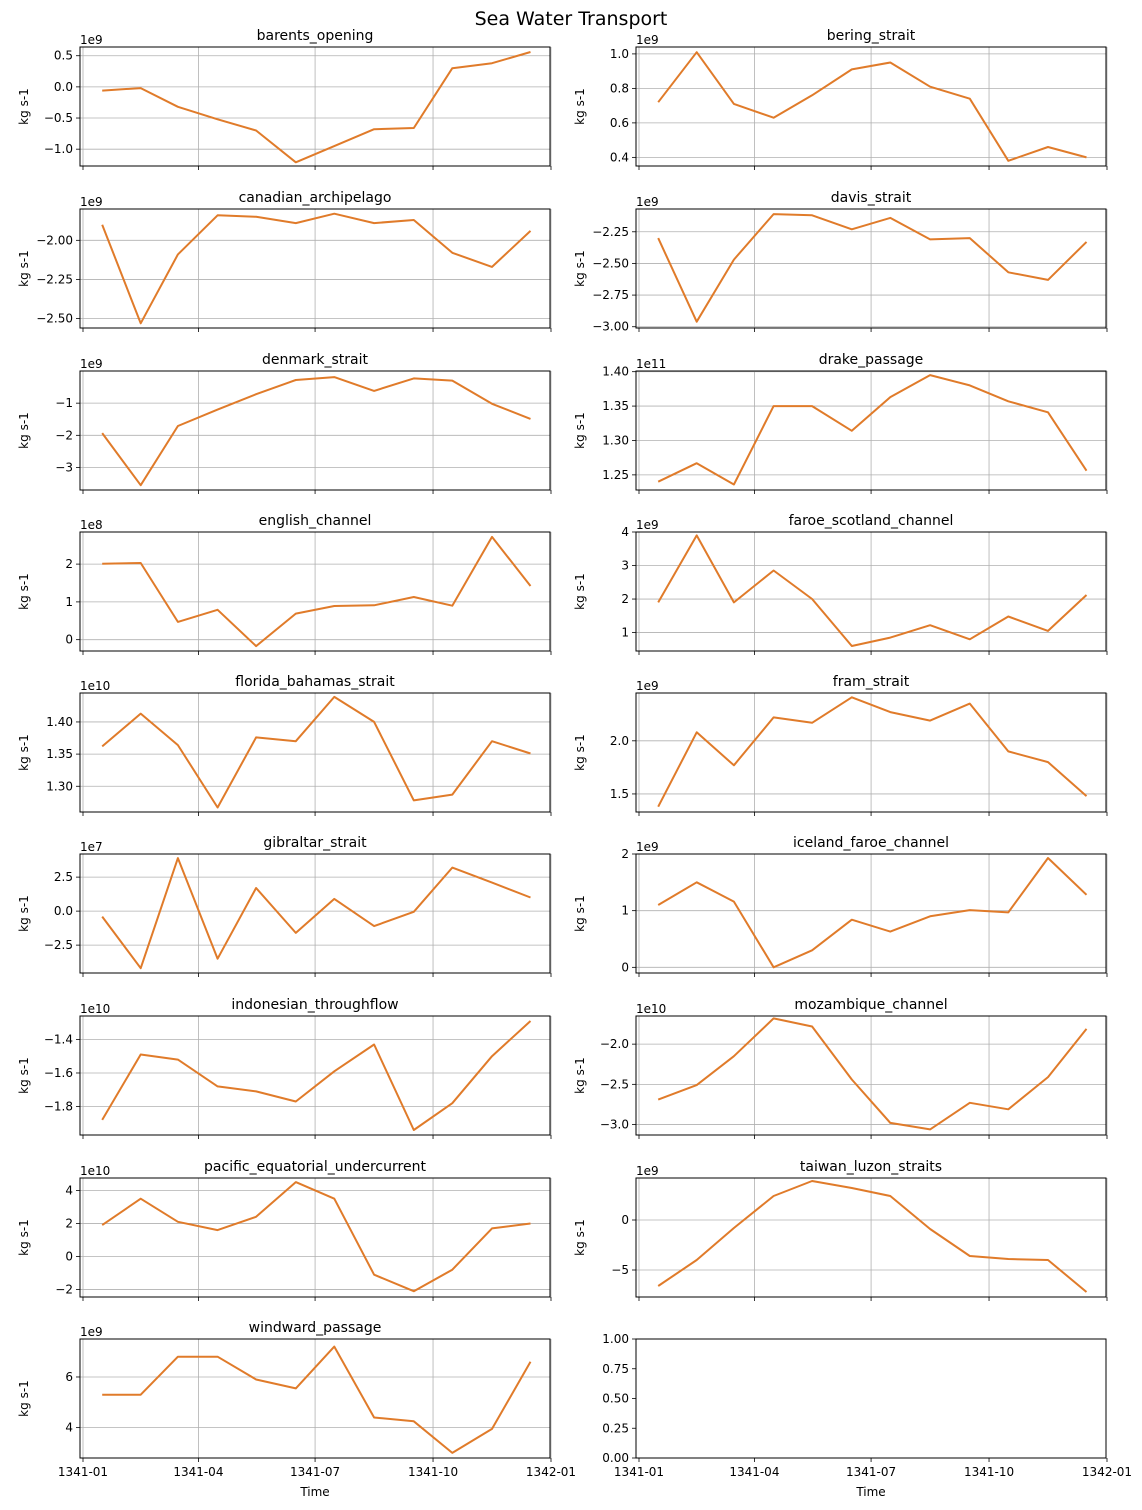  Describe the element at coordinates (615, 475) in the screenshot. I see `y-tick-label: 1.25` at that location.